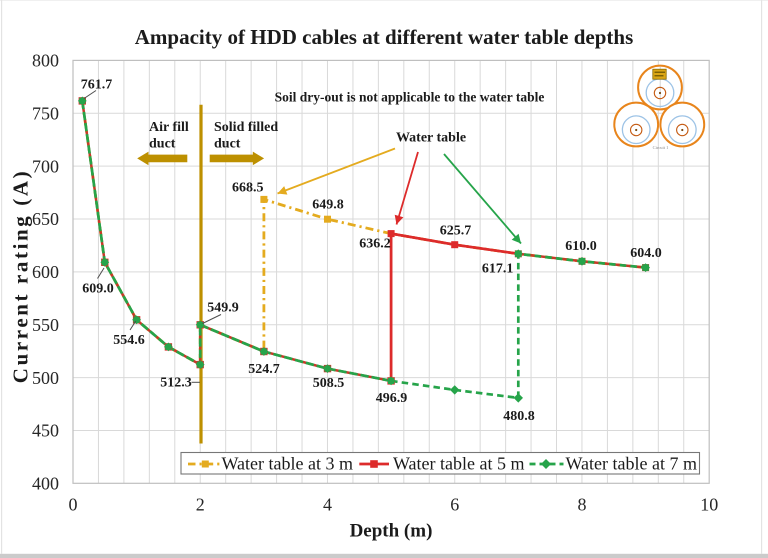 The image size is (768, 558). What do you see at coordinates (45, 61) in the screenshot?
I see `svg-text: 800` at bounding box center [45, 61].